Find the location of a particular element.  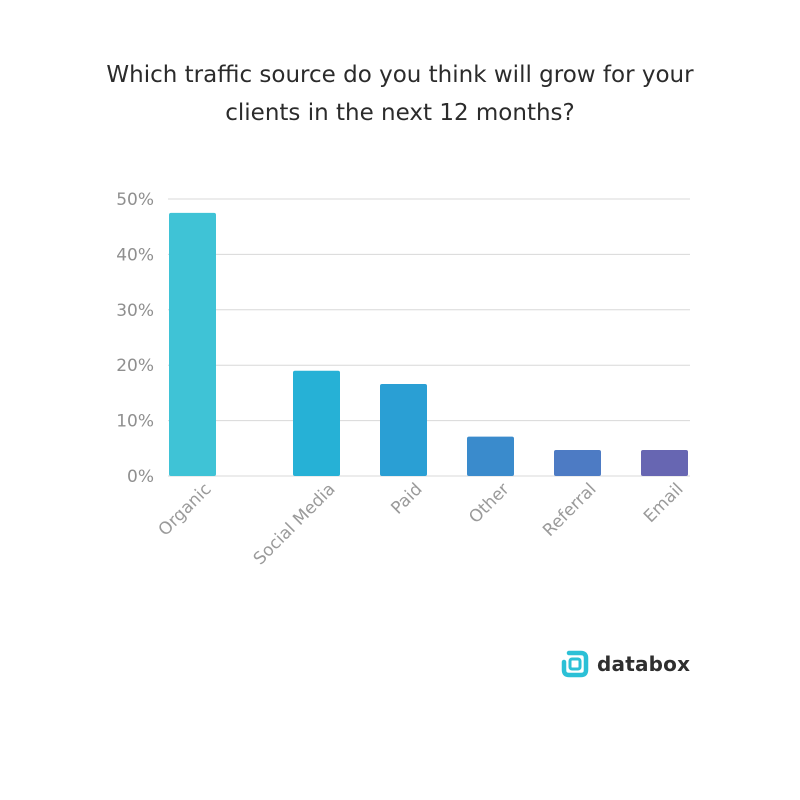

x-tick-label: Referral is located at coordinates (569, 509).